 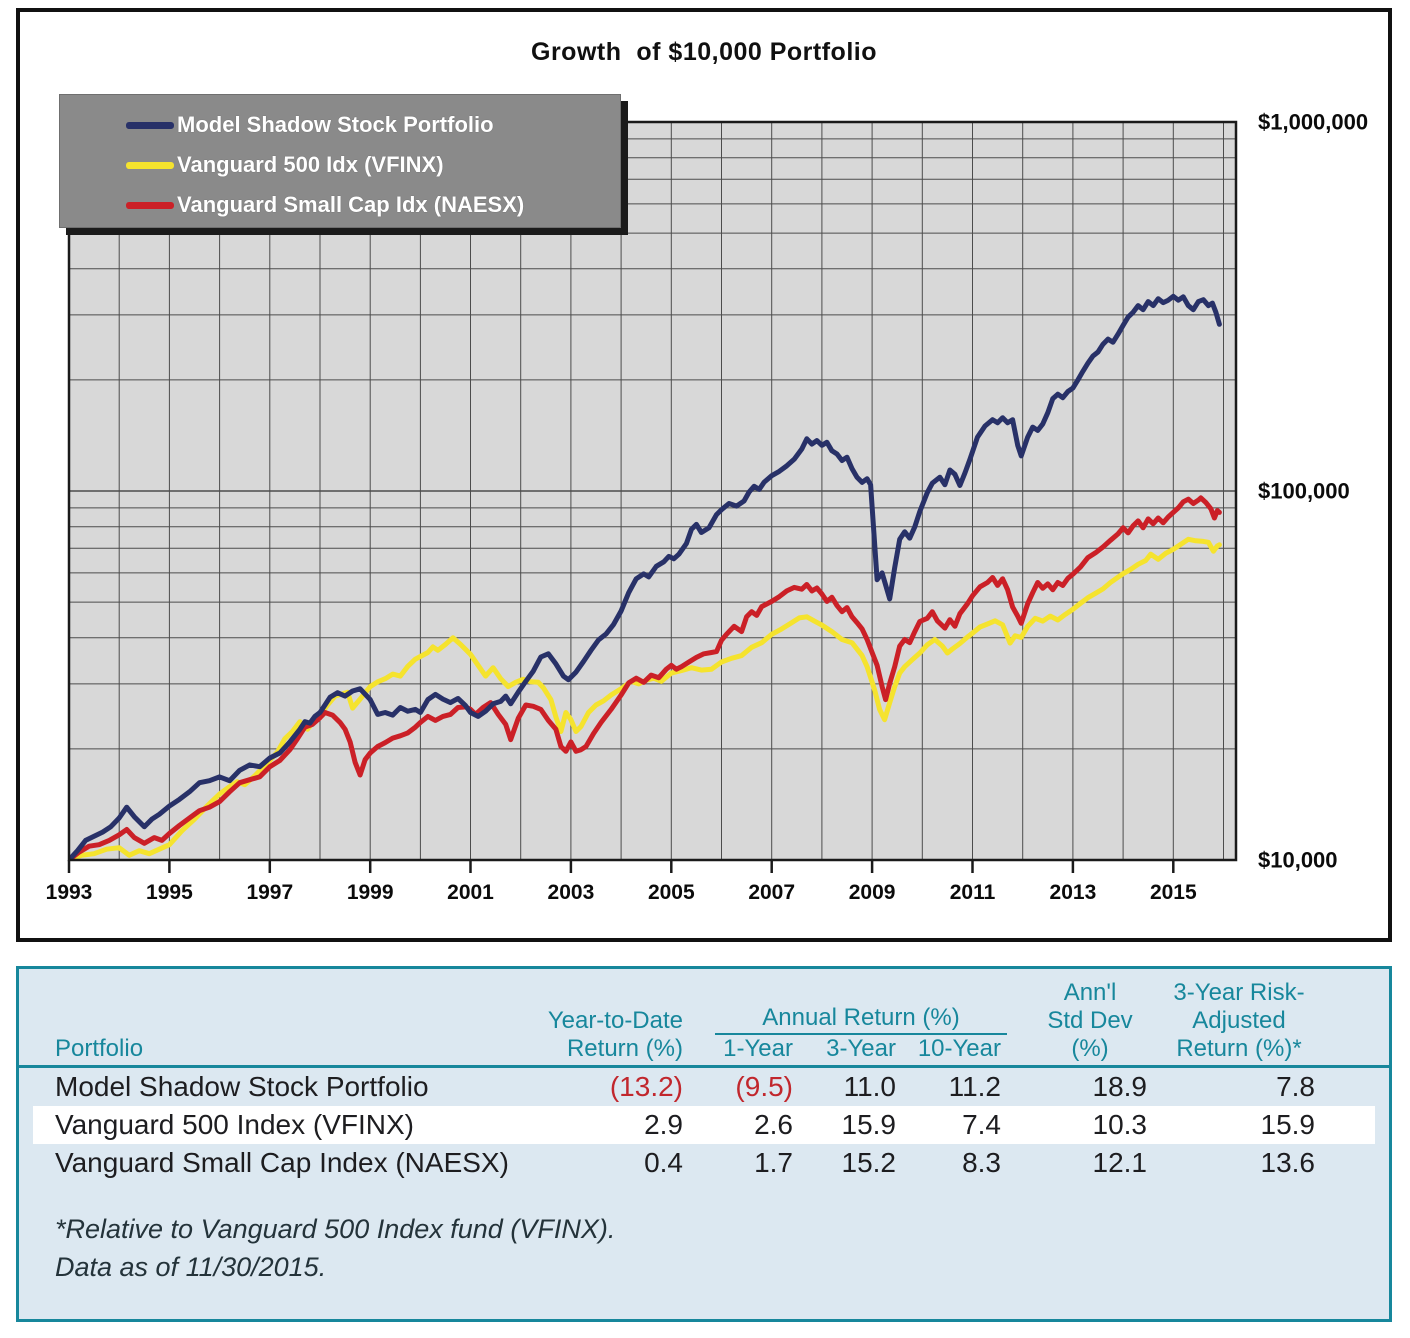 What do you see at coordinates (1073, 892) in the screenshot?
I see `svg-text: 2013` at bounding box center [1073, 892].